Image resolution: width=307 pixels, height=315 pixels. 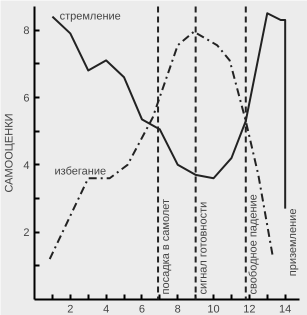 What do you see at coordinates (106, 309) in the screenshot?
I see `x-tick-label: 4` at bounding box center [106, 309].